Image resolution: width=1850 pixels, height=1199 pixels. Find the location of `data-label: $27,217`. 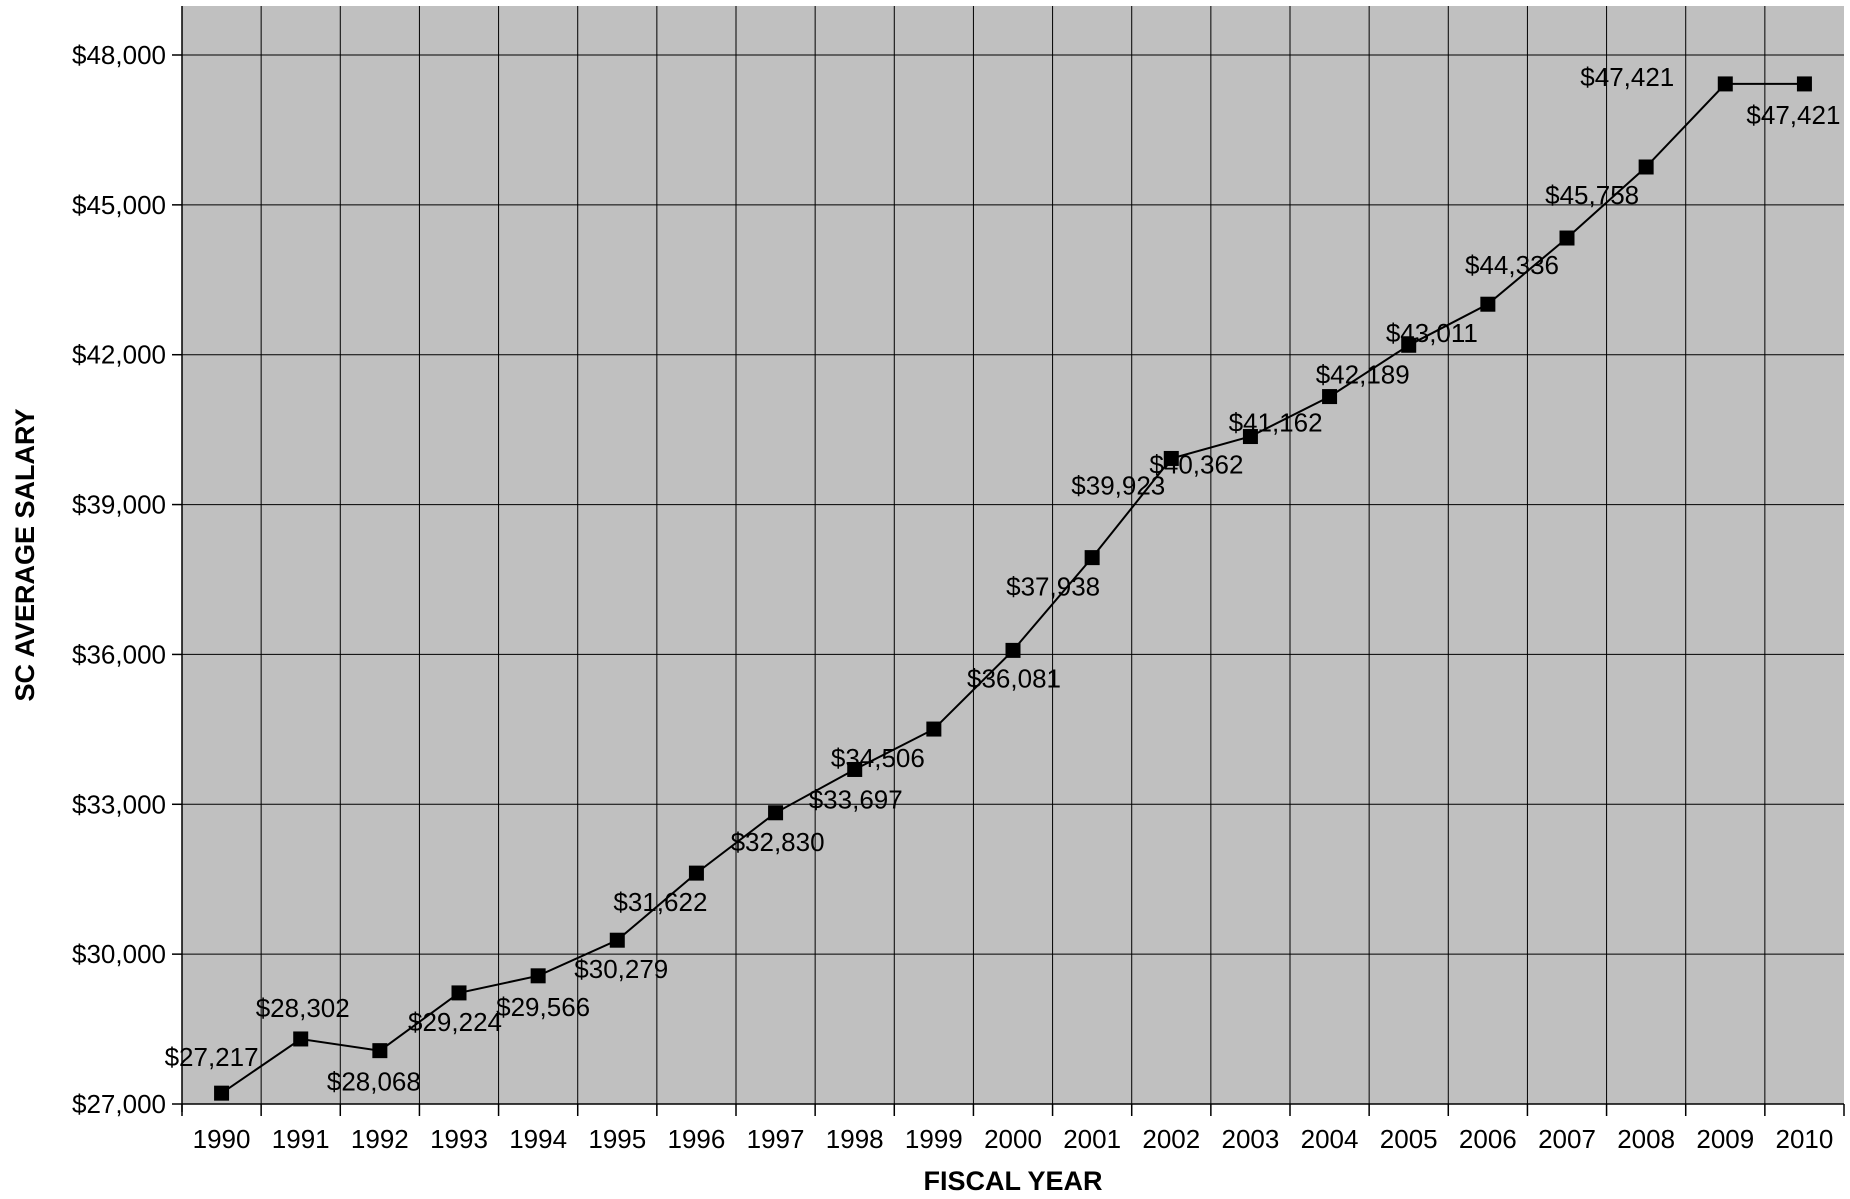

data-label: $27,217 is located at coordinates (212, 1057).